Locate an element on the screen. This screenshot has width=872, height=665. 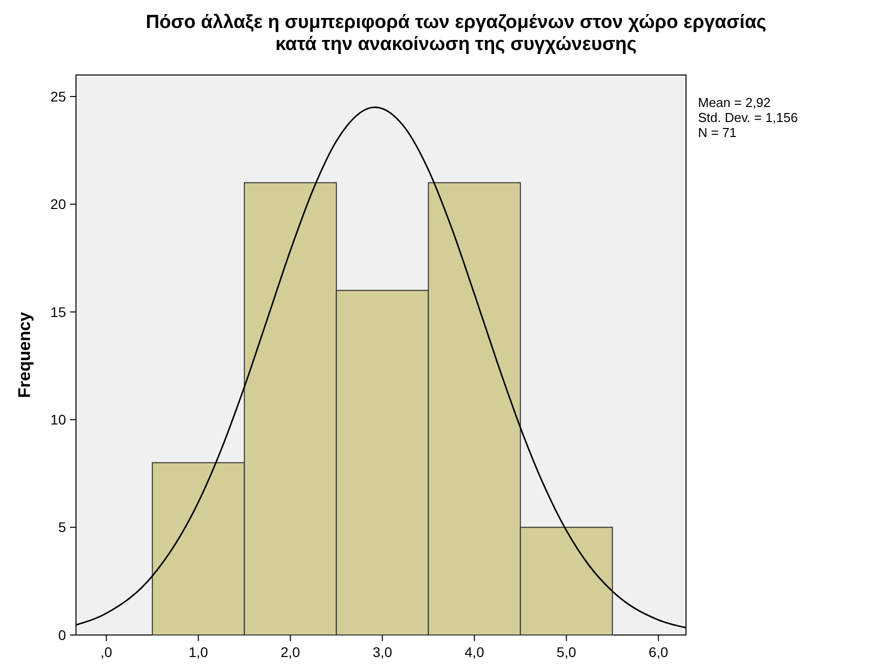
y-tick-label: 20 is located at coordinates (58, 204).